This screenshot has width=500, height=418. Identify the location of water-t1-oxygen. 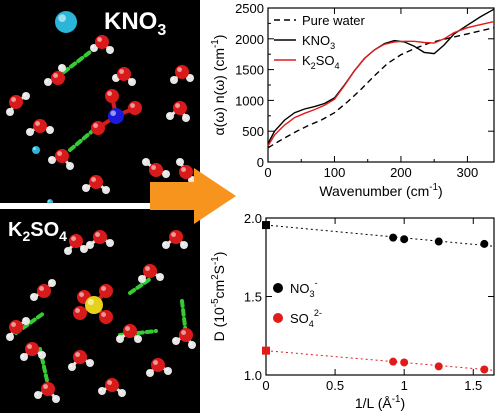
(102, 42).